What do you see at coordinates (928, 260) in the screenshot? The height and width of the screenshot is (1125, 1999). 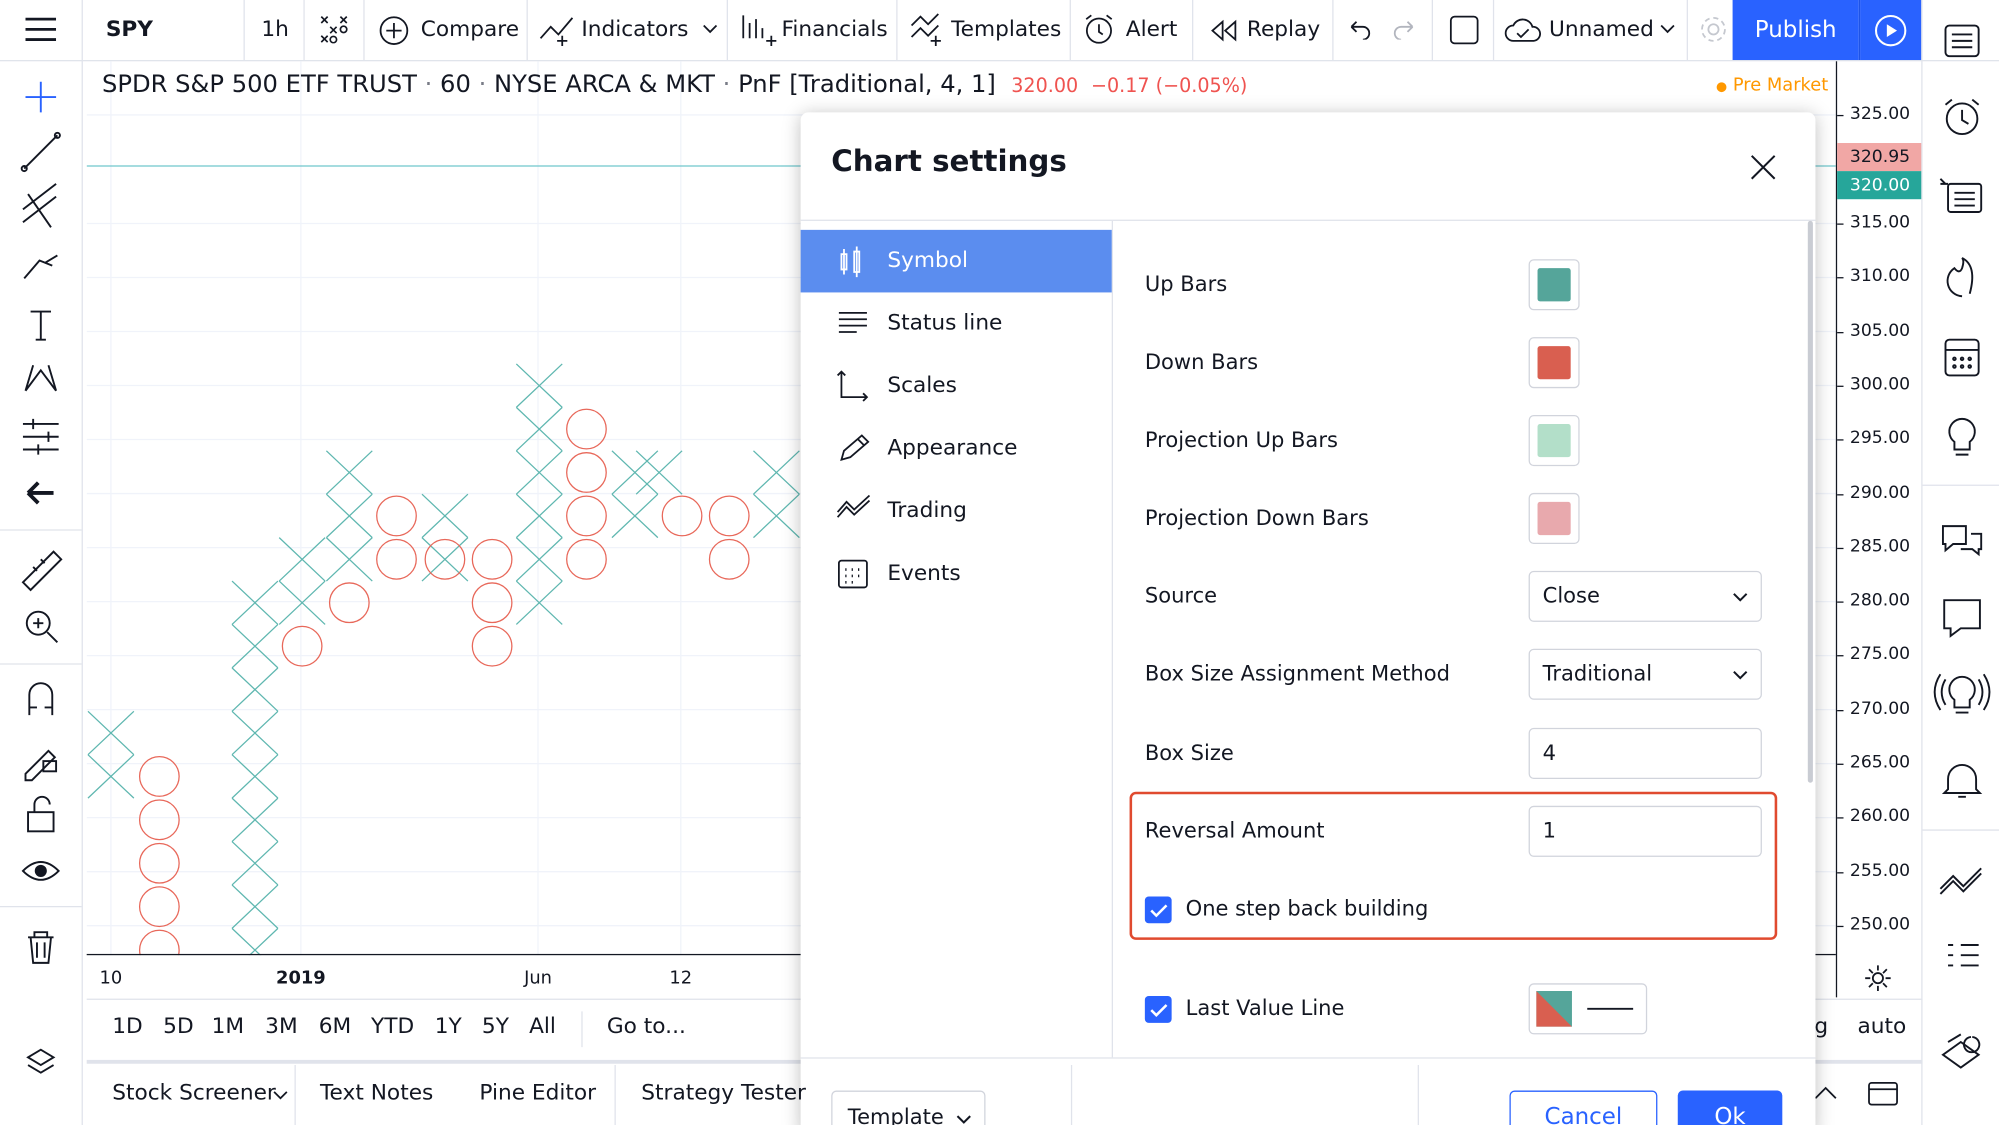 I see `nav-label: Symbol` at bounding box center [928, 260].